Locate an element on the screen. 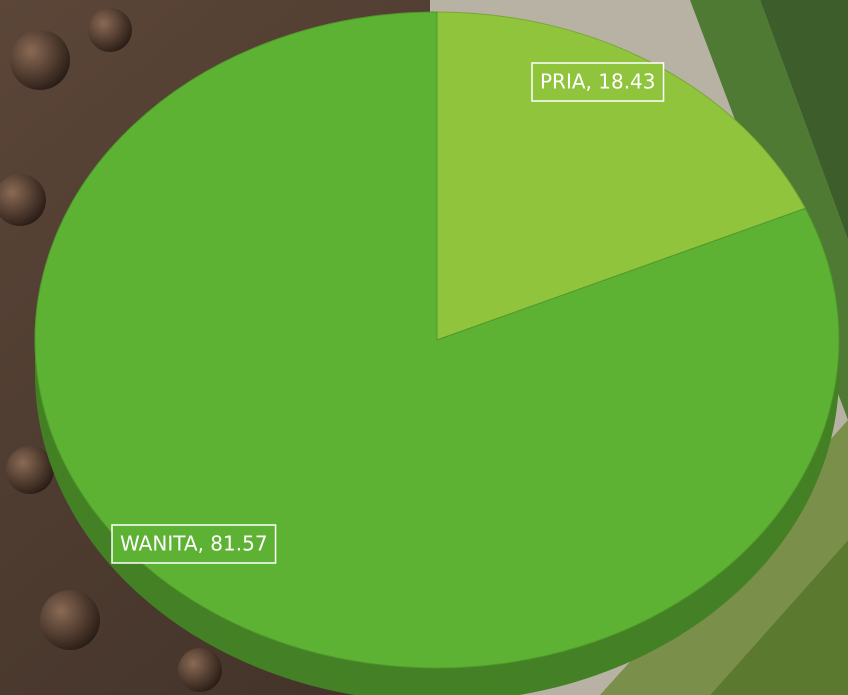 This screenshot has height=695, width=848. data-label: WANITA, 81.57 is located at coordinates (194, 544).